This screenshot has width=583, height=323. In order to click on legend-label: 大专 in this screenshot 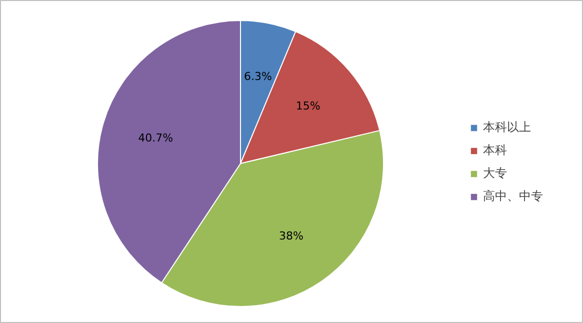, I will do `click(495, 173)`.